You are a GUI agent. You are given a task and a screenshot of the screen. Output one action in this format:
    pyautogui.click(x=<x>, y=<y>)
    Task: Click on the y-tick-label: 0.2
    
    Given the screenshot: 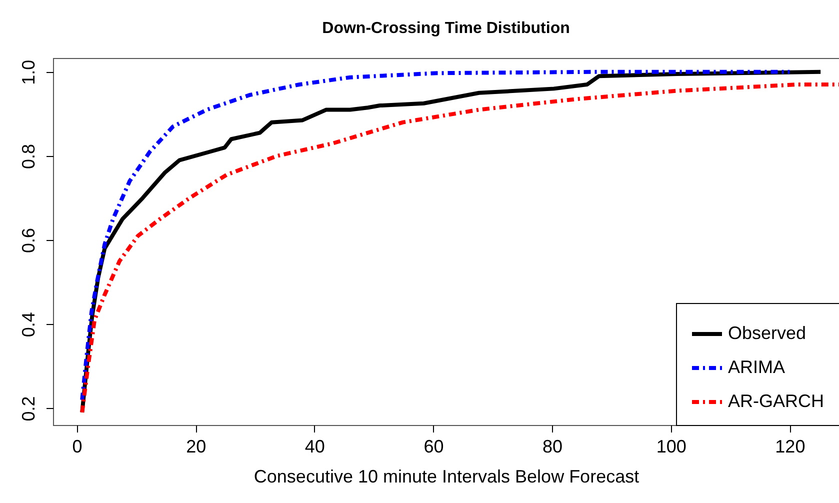 What is the action you would take?
    pyautogui.click(x=28, y=409)
    